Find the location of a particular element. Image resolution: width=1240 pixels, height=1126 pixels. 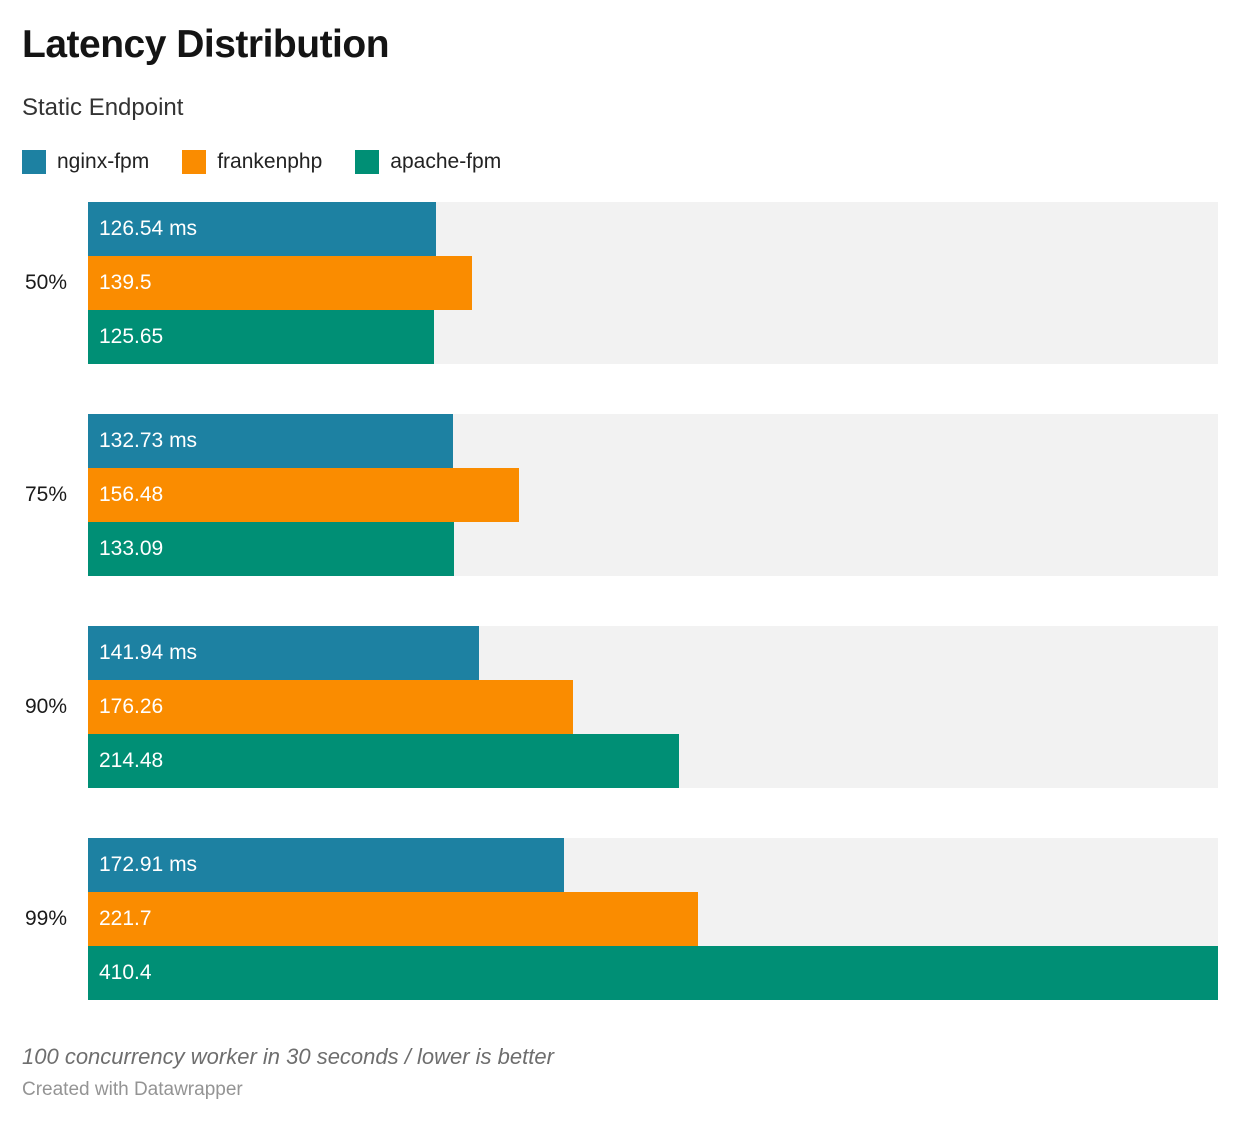

chart-title: Latency Distribution is located at coordinates (206, 44).